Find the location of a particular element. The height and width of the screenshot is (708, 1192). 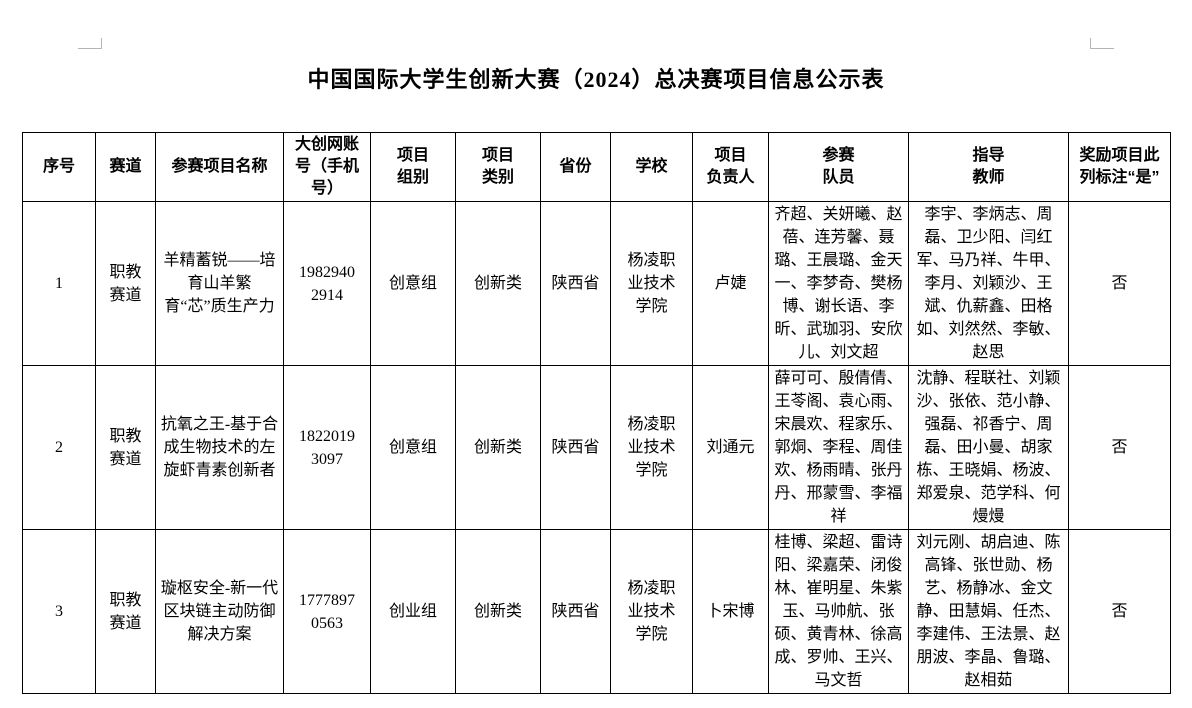

row1-serial: 1 is located at coordinates (59, 283).